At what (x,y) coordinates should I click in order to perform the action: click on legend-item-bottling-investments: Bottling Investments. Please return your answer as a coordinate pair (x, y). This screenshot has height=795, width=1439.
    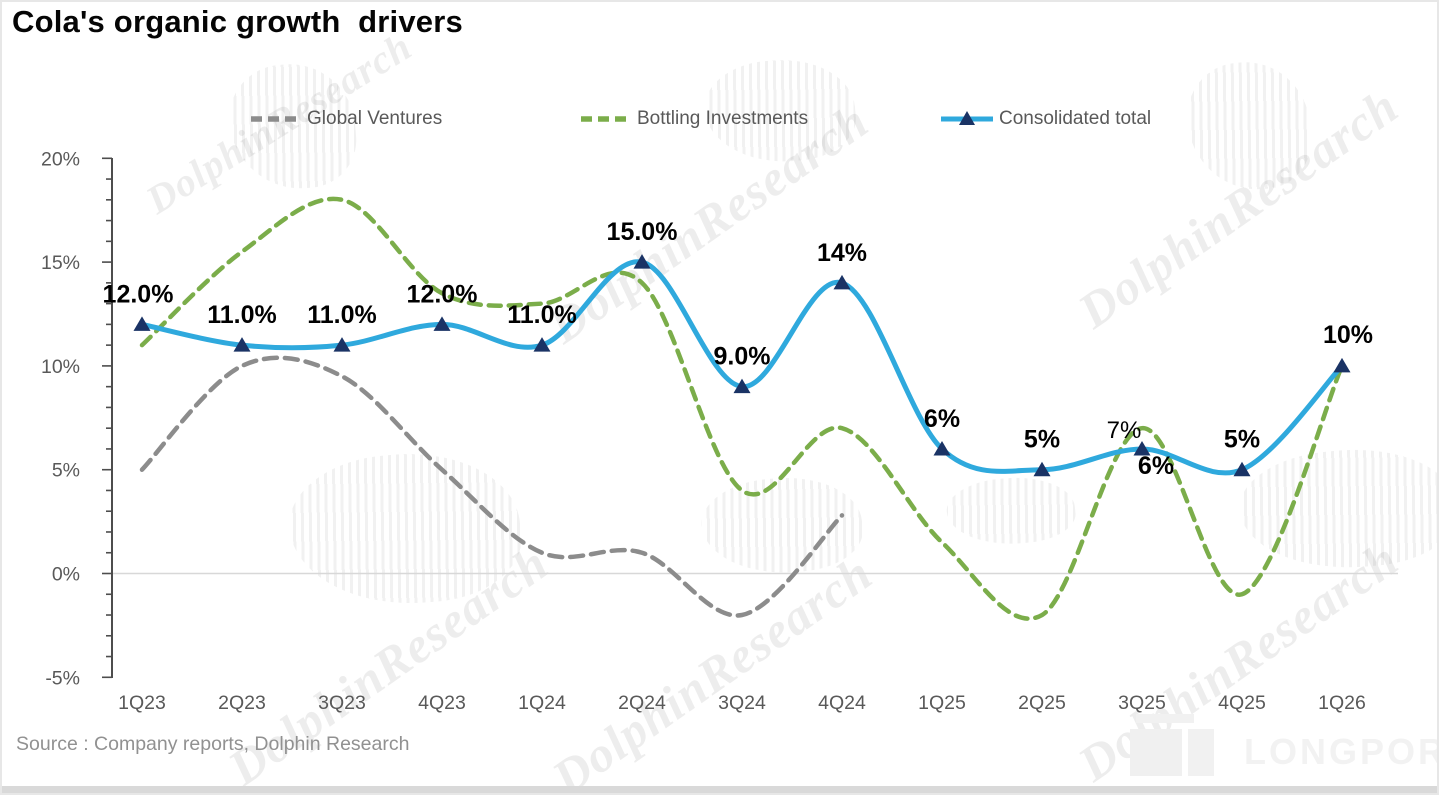
    Looking at the image, I should click on (694, 119).